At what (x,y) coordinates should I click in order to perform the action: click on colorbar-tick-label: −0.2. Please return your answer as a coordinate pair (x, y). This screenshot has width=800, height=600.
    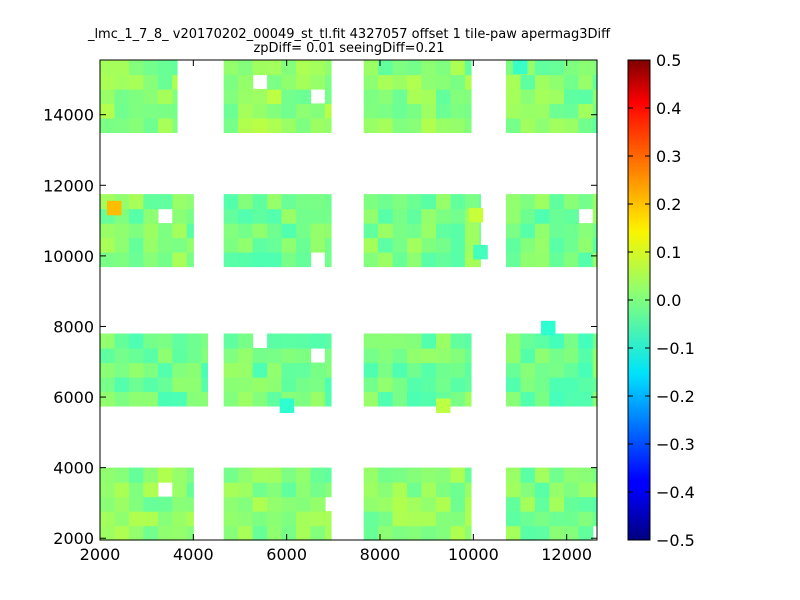
    Looking at the image, I should click on (675, 396).